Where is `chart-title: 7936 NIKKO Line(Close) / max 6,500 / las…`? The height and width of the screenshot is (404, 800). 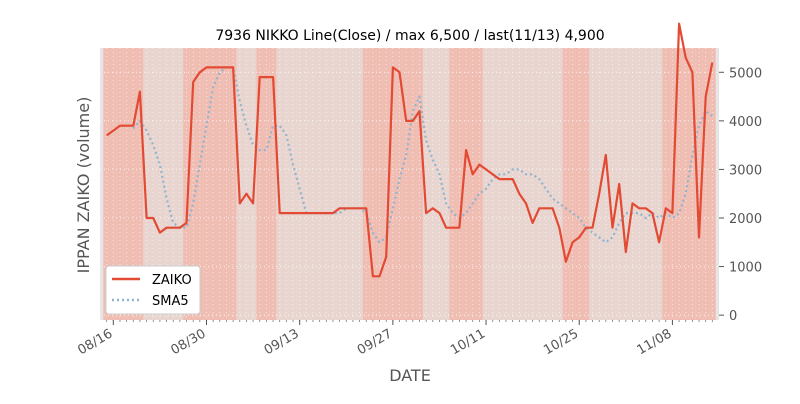 chart-title: 7936 NIKKO Line(Close) / max 6,500 / las… is located at coordinates (409, 36).